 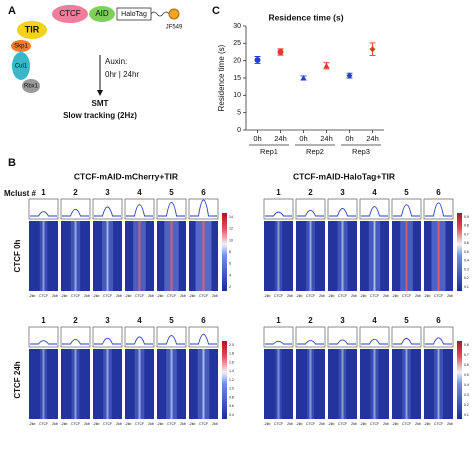 What do you see at coordinates (303, 138) in the screenshot?
I see `x-tick-label: 0h` at bounding box center [303, 138].